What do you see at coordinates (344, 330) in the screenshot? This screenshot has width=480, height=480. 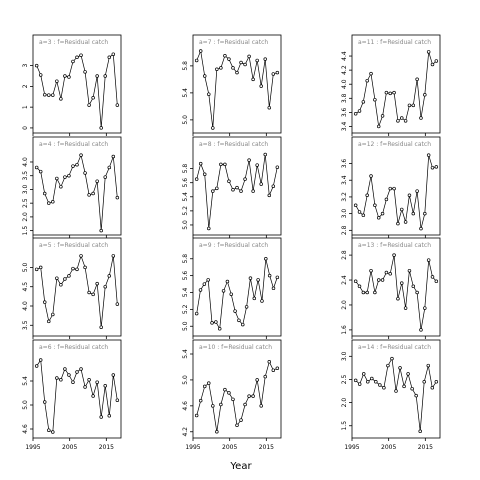 I see `y-tick-label: 1.6` at bounding box center [344, 330].